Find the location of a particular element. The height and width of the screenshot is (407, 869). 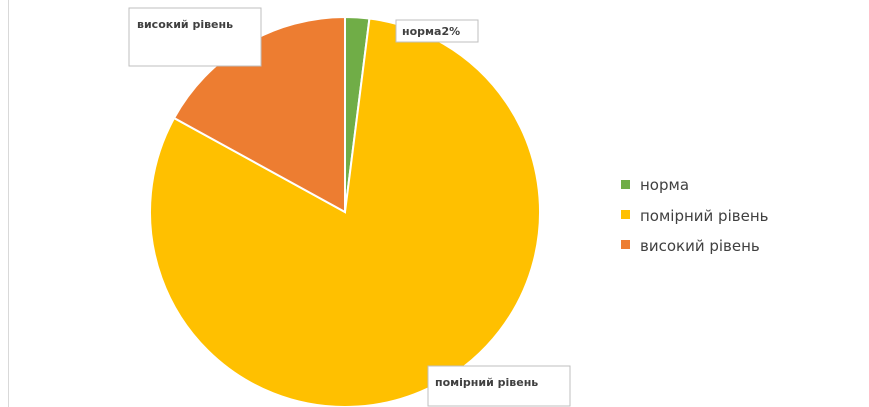

legend-item-norma: норма is located at coordinates (655, 185).